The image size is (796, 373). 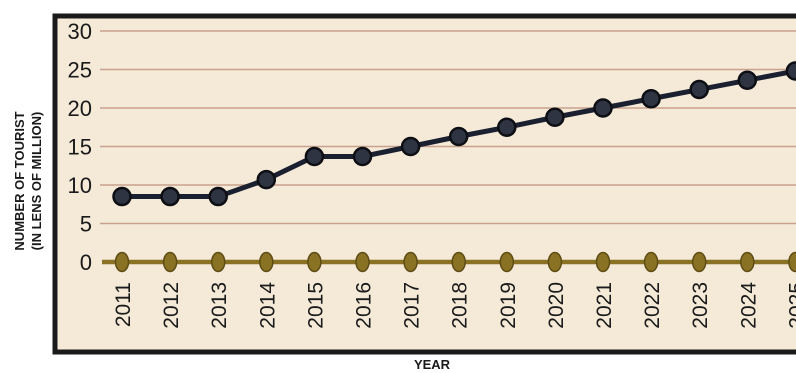 I want to click on x-tick-label: 2012, so click(x=171, y=305).